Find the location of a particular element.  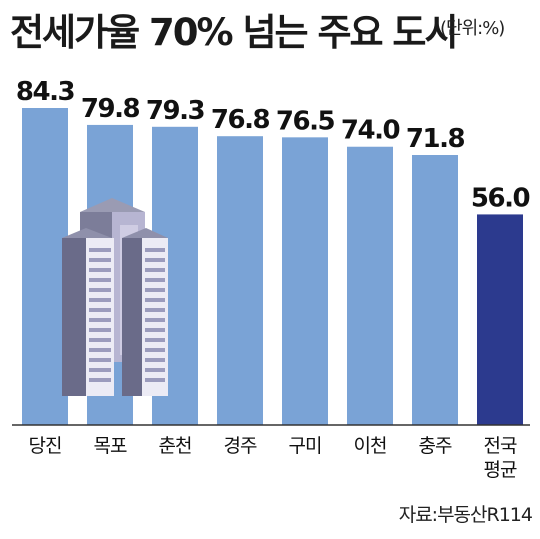

category-label-1: 목포 is located at coordinates (110, 446).